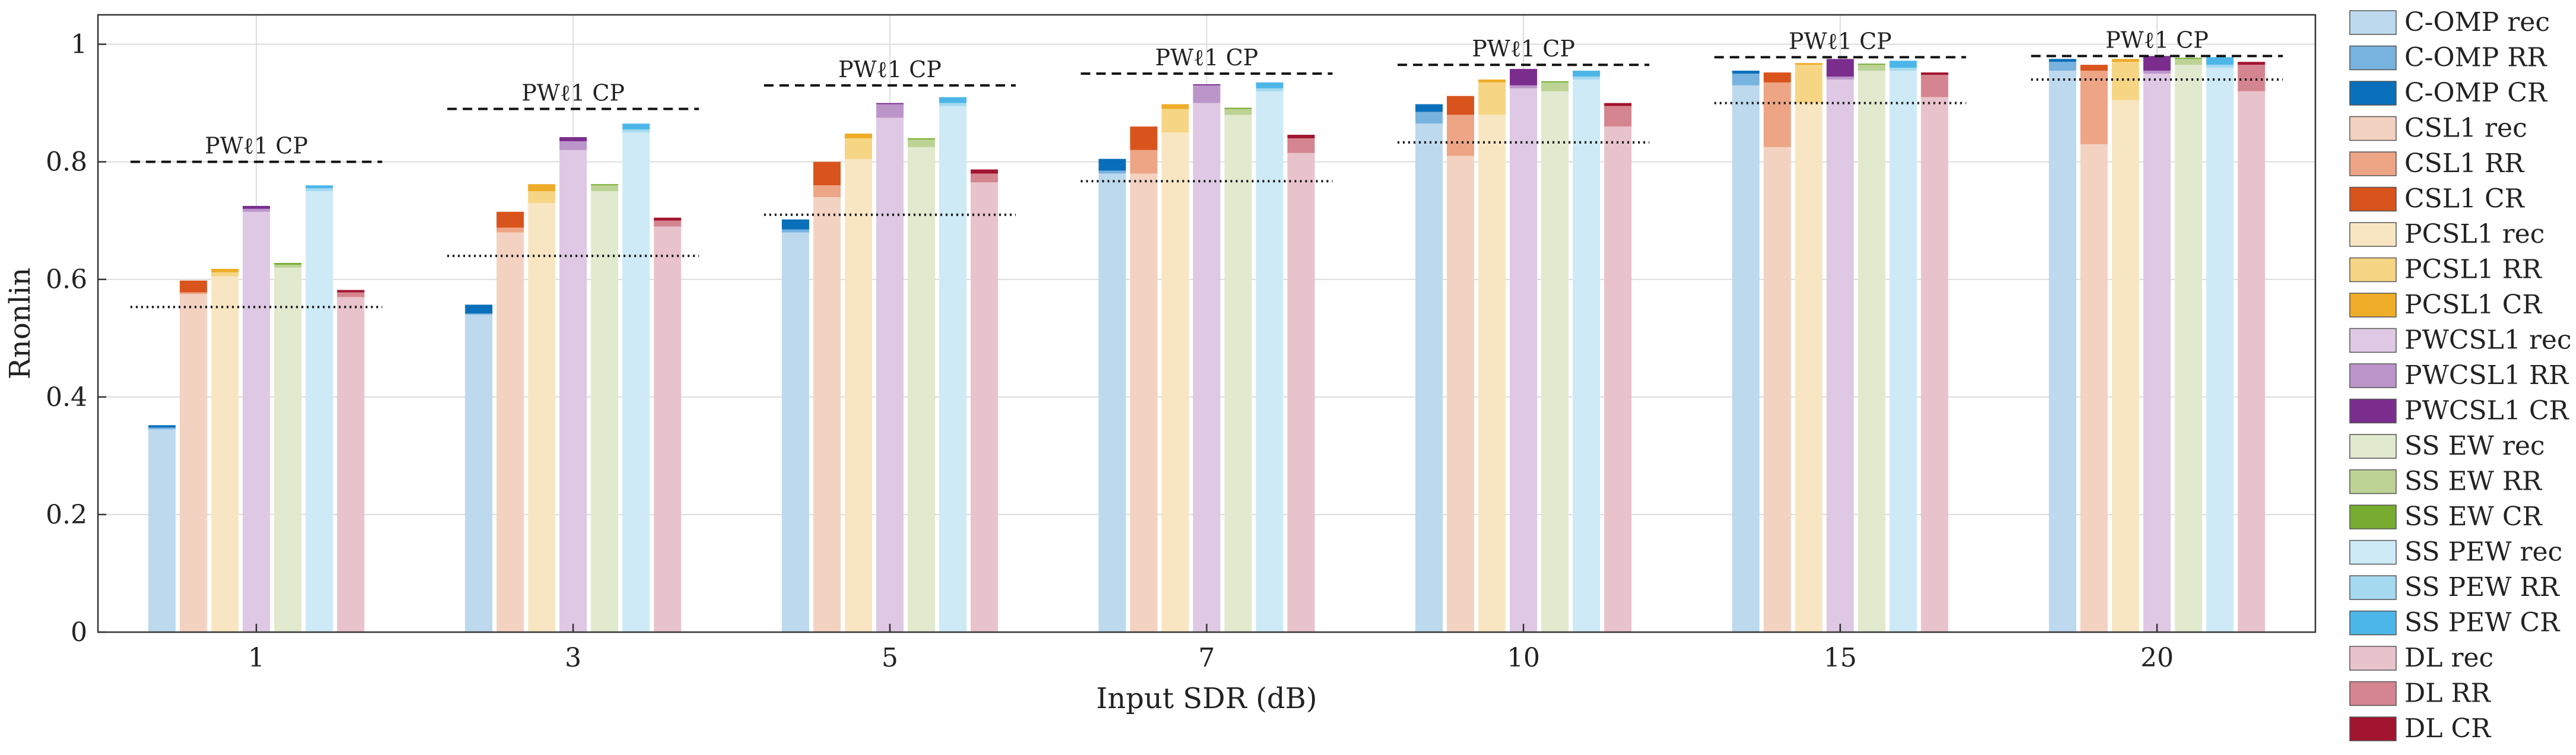 Image resolution: width=2576 pixels, height=755 pixels. I want to click on x-tick-label: 7, so click(1207, 658).